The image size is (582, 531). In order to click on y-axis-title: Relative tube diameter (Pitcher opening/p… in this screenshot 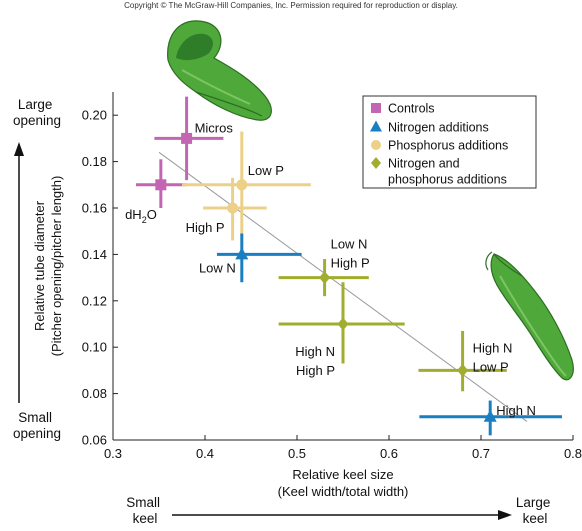, I will do `click(48, 266)`.